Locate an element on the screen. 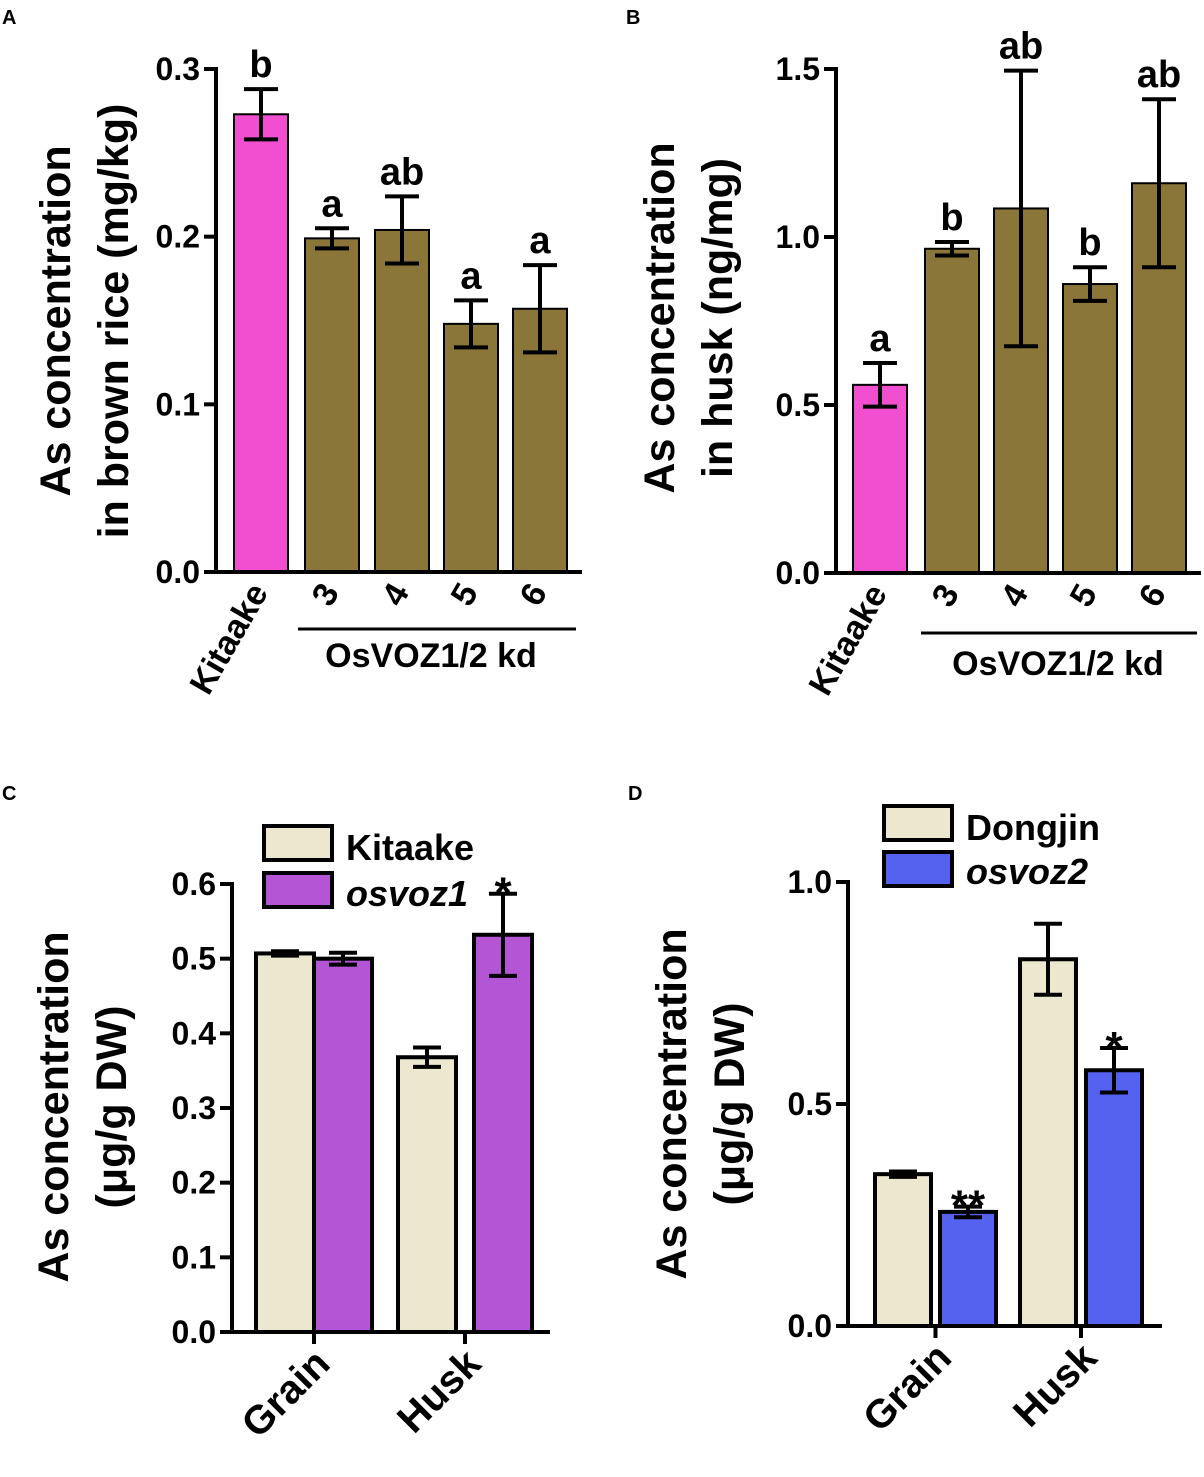  legend-swatch-dongjin is located at coordinates (918, 823).